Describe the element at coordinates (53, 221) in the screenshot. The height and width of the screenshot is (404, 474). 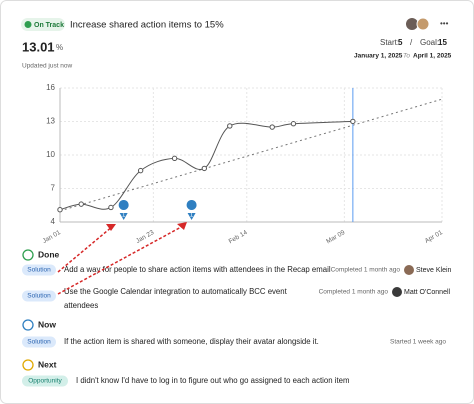
I see `y-tick-label: 4` at that location.